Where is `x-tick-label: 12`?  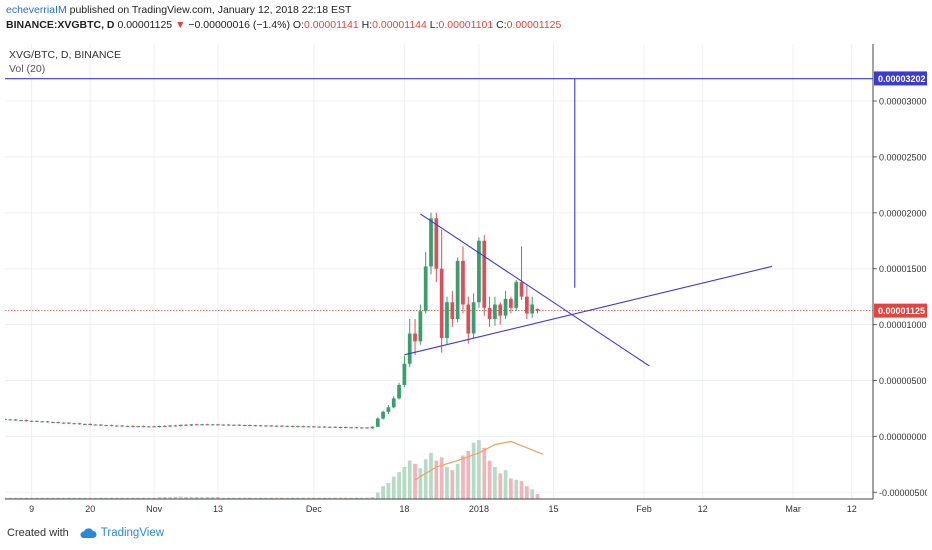 x-tick-label: 12 is located at coordinates (703, 509).